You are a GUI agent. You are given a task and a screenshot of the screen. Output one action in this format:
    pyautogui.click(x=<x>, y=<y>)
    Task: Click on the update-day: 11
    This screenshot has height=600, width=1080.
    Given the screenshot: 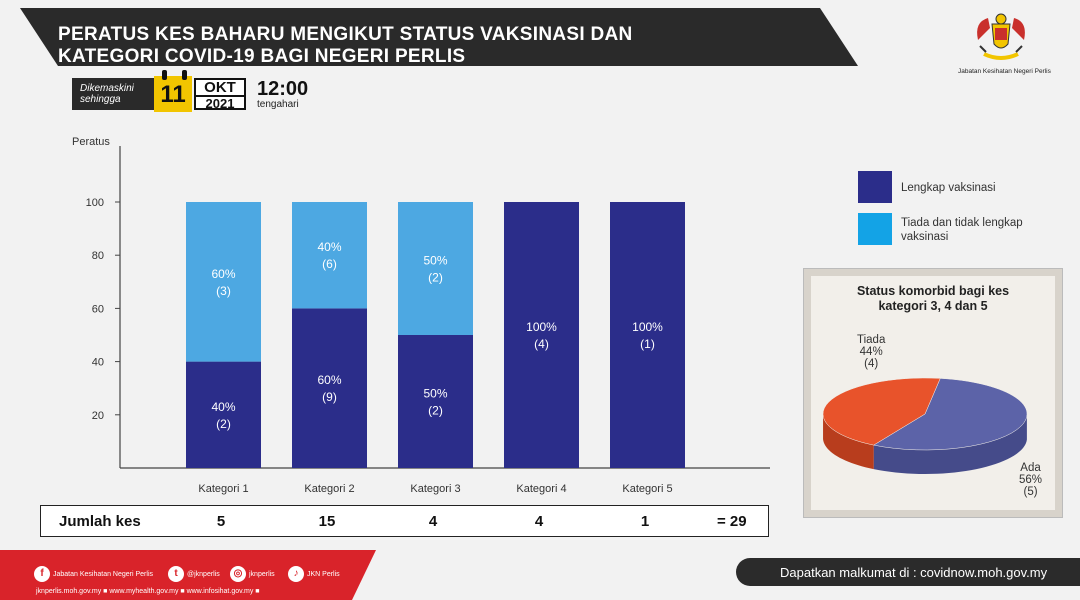 What is the action you would take?
    pyautogui.click(x=173, y=94)
    